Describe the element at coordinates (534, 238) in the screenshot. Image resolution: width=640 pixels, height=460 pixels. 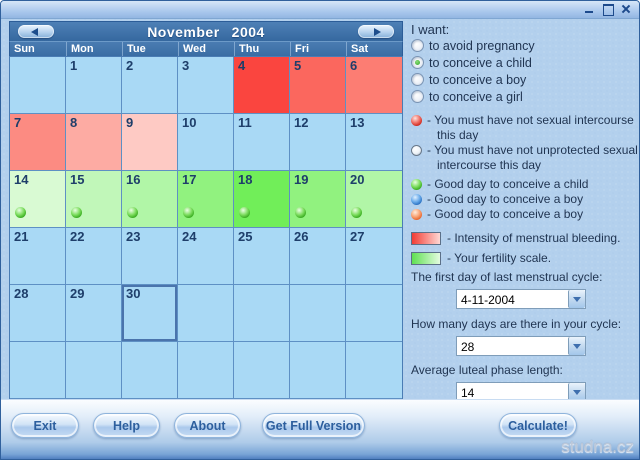
I see `legend-text: - Intensity of menstrual bleeding.` at that location.